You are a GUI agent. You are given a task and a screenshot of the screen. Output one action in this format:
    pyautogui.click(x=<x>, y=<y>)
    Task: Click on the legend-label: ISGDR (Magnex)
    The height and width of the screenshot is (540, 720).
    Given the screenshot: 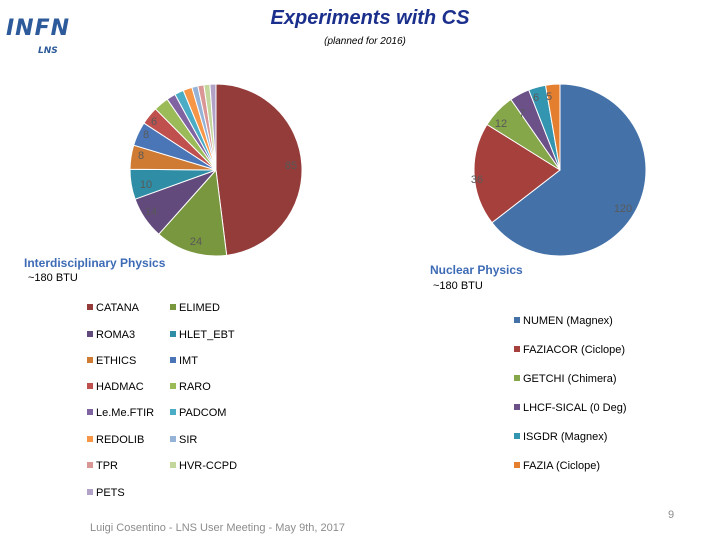 What is the action you would take?
    pyautogui.click(x=565, y=437)
    